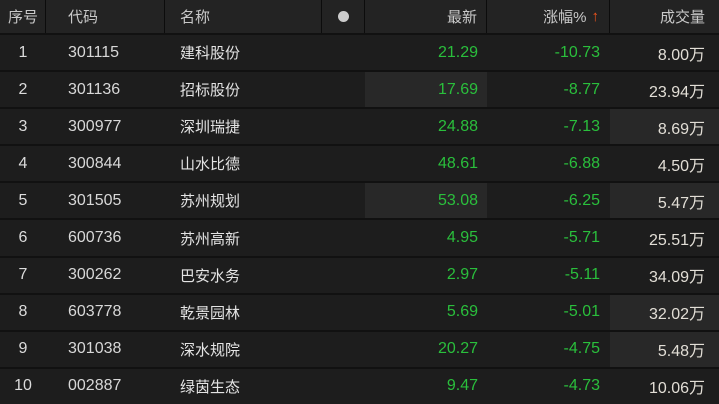 The width and height of the screenshot is (719, 404). I want to click on price-cell: 9.47, so click(462, 386).